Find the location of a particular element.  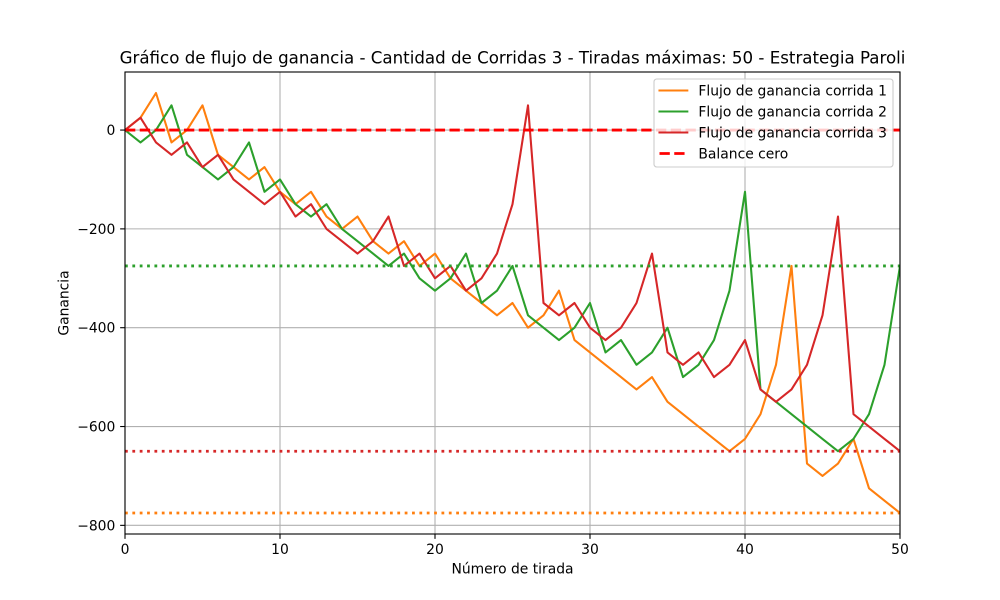

x-tick-label: 0 is located at coordinates (125, 550).